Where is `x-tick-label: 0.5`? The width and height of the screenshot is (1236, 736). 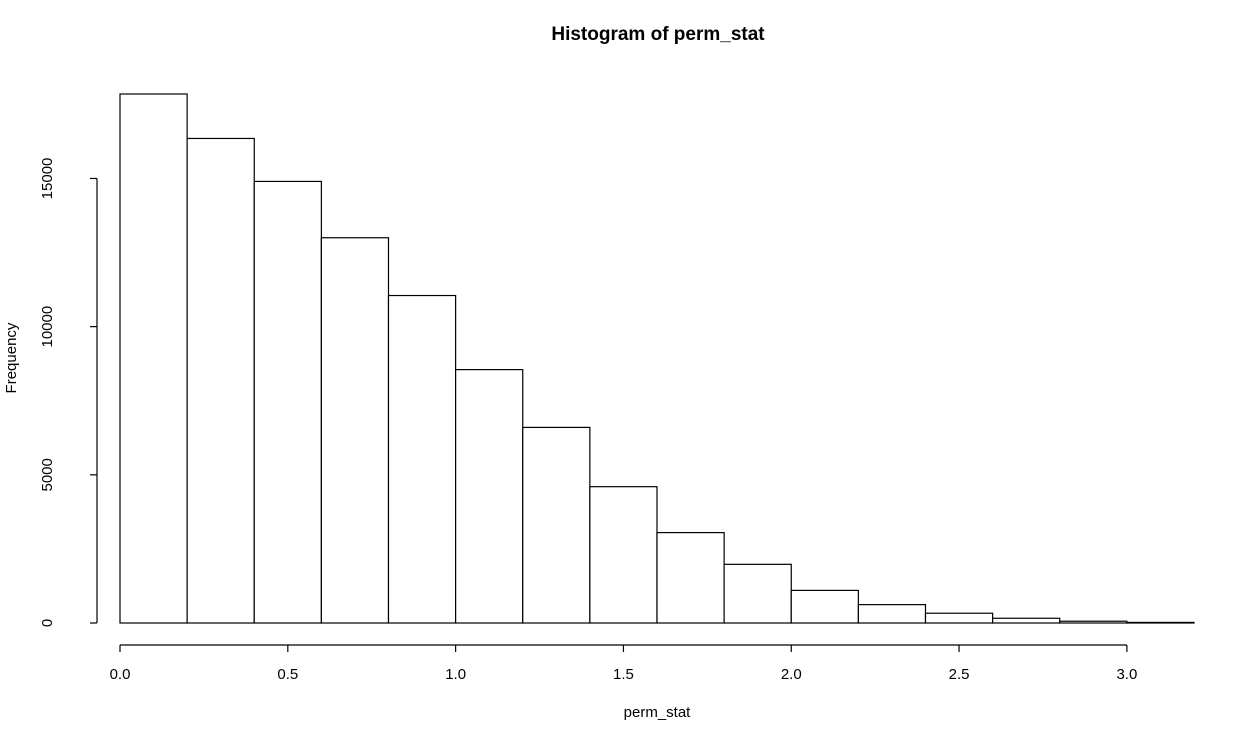
x-tick-label: 0.5 is located at coordinates (287, 674).